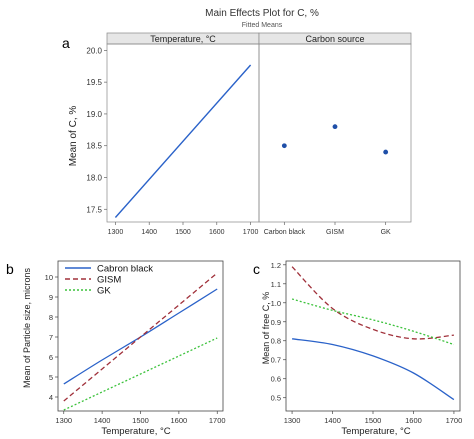  Describe the element at coordinates (251, 232) in the screenshot. I see `panel-a-xtick-label: 1700` at that location.